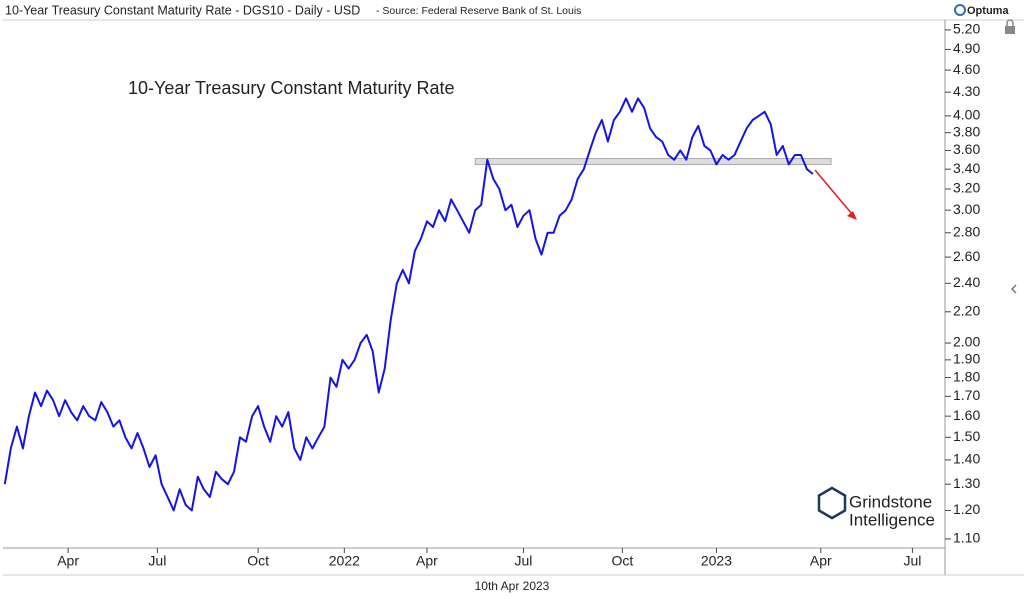 This screenshot has height=599, width=1024. I want to click on watermark-line: Intelligence, so click(892, 519).